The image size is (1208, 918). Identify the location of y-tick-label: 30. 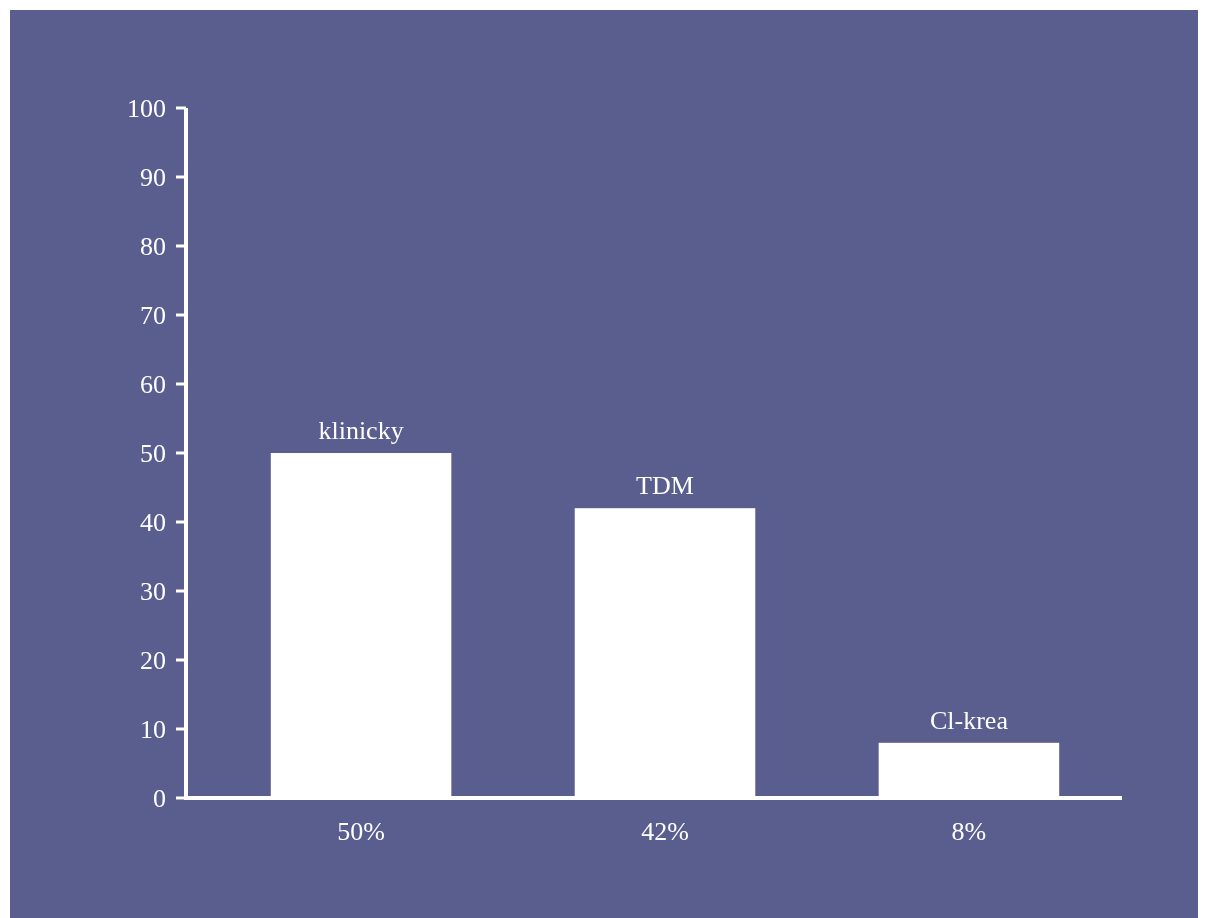
(153, 592).